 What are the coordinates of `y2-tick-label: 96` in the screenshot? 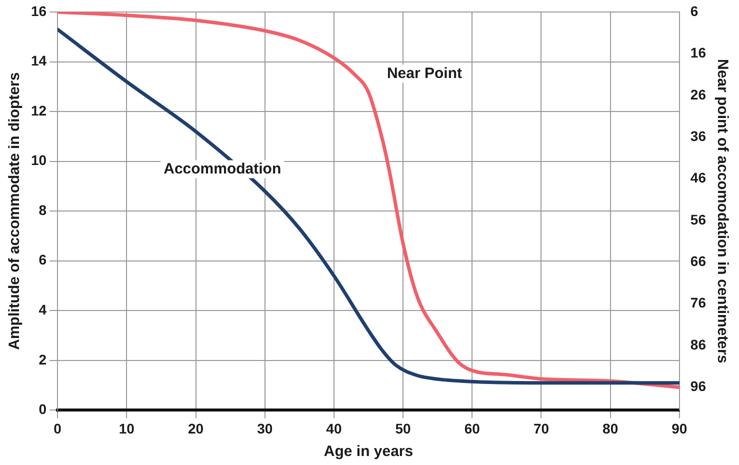 It's located at (698, 386).